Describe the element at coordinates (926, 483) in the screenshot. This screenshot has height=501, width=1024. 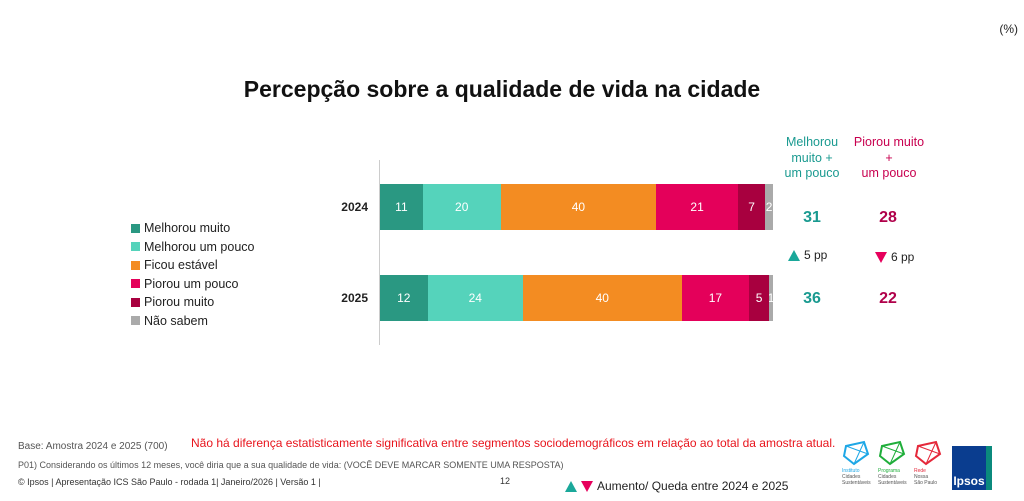
I see `logo-text: São Paulo` at that location.